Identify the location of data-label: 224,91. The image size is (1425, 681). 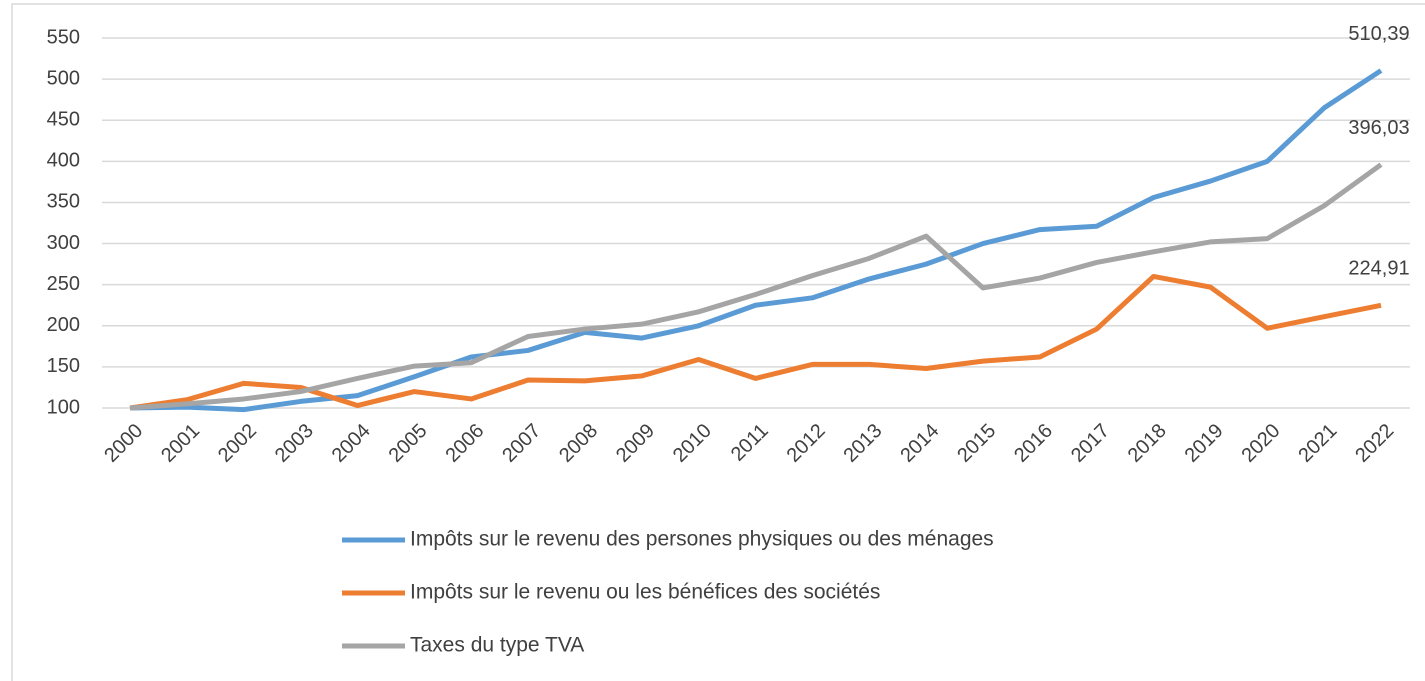
(1378, 269).